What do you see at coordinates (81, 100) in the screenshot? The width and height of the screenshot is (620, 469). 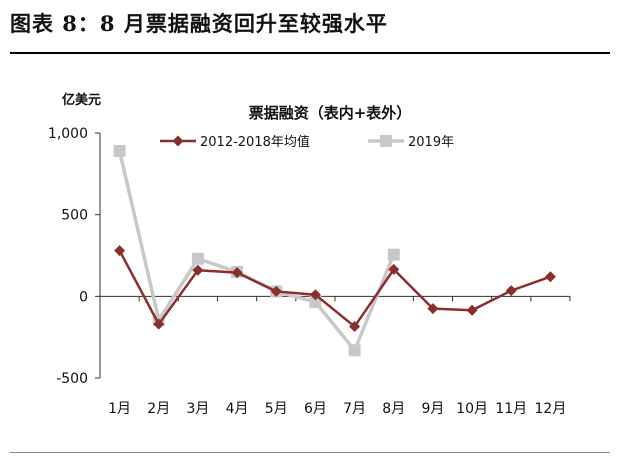 I see `y-axis-unit-label: 亿美元` at bounding box center [81, 100].